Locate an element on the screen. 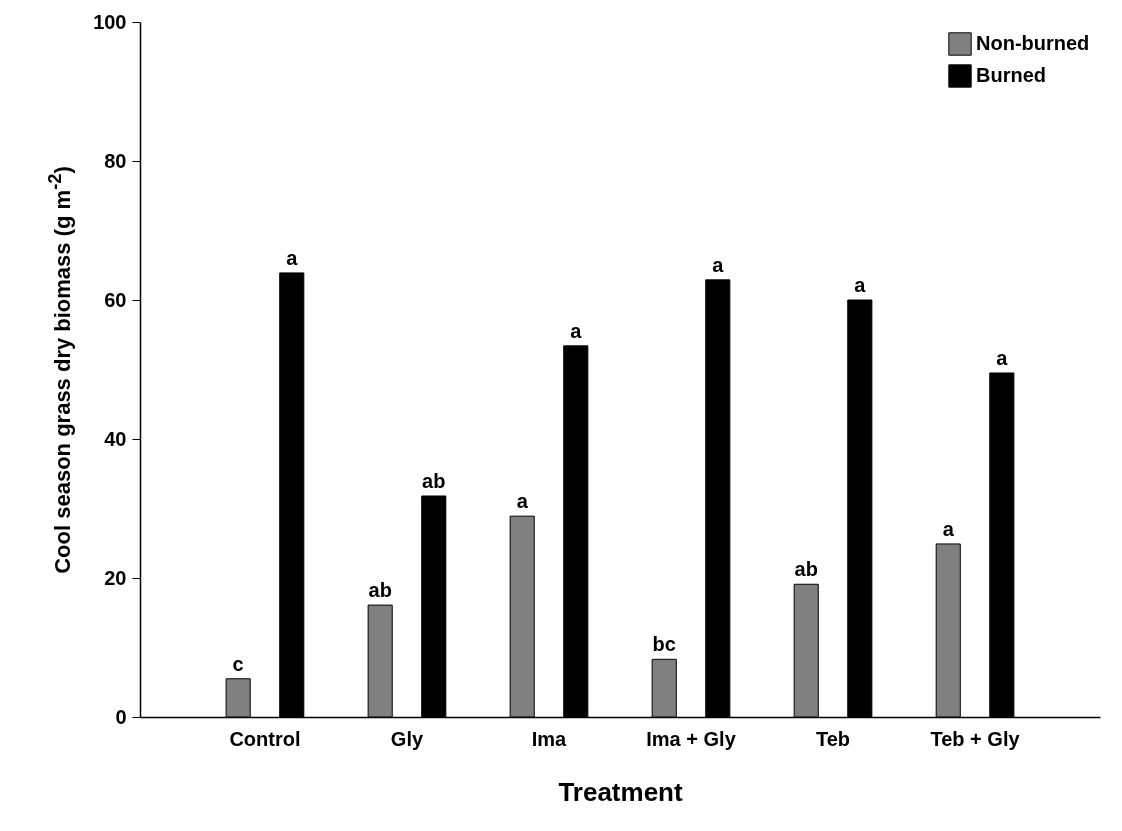 The width and height of the screenshot is (1122, 831). legend-label: Burned is located at coordinates (1011, 75).